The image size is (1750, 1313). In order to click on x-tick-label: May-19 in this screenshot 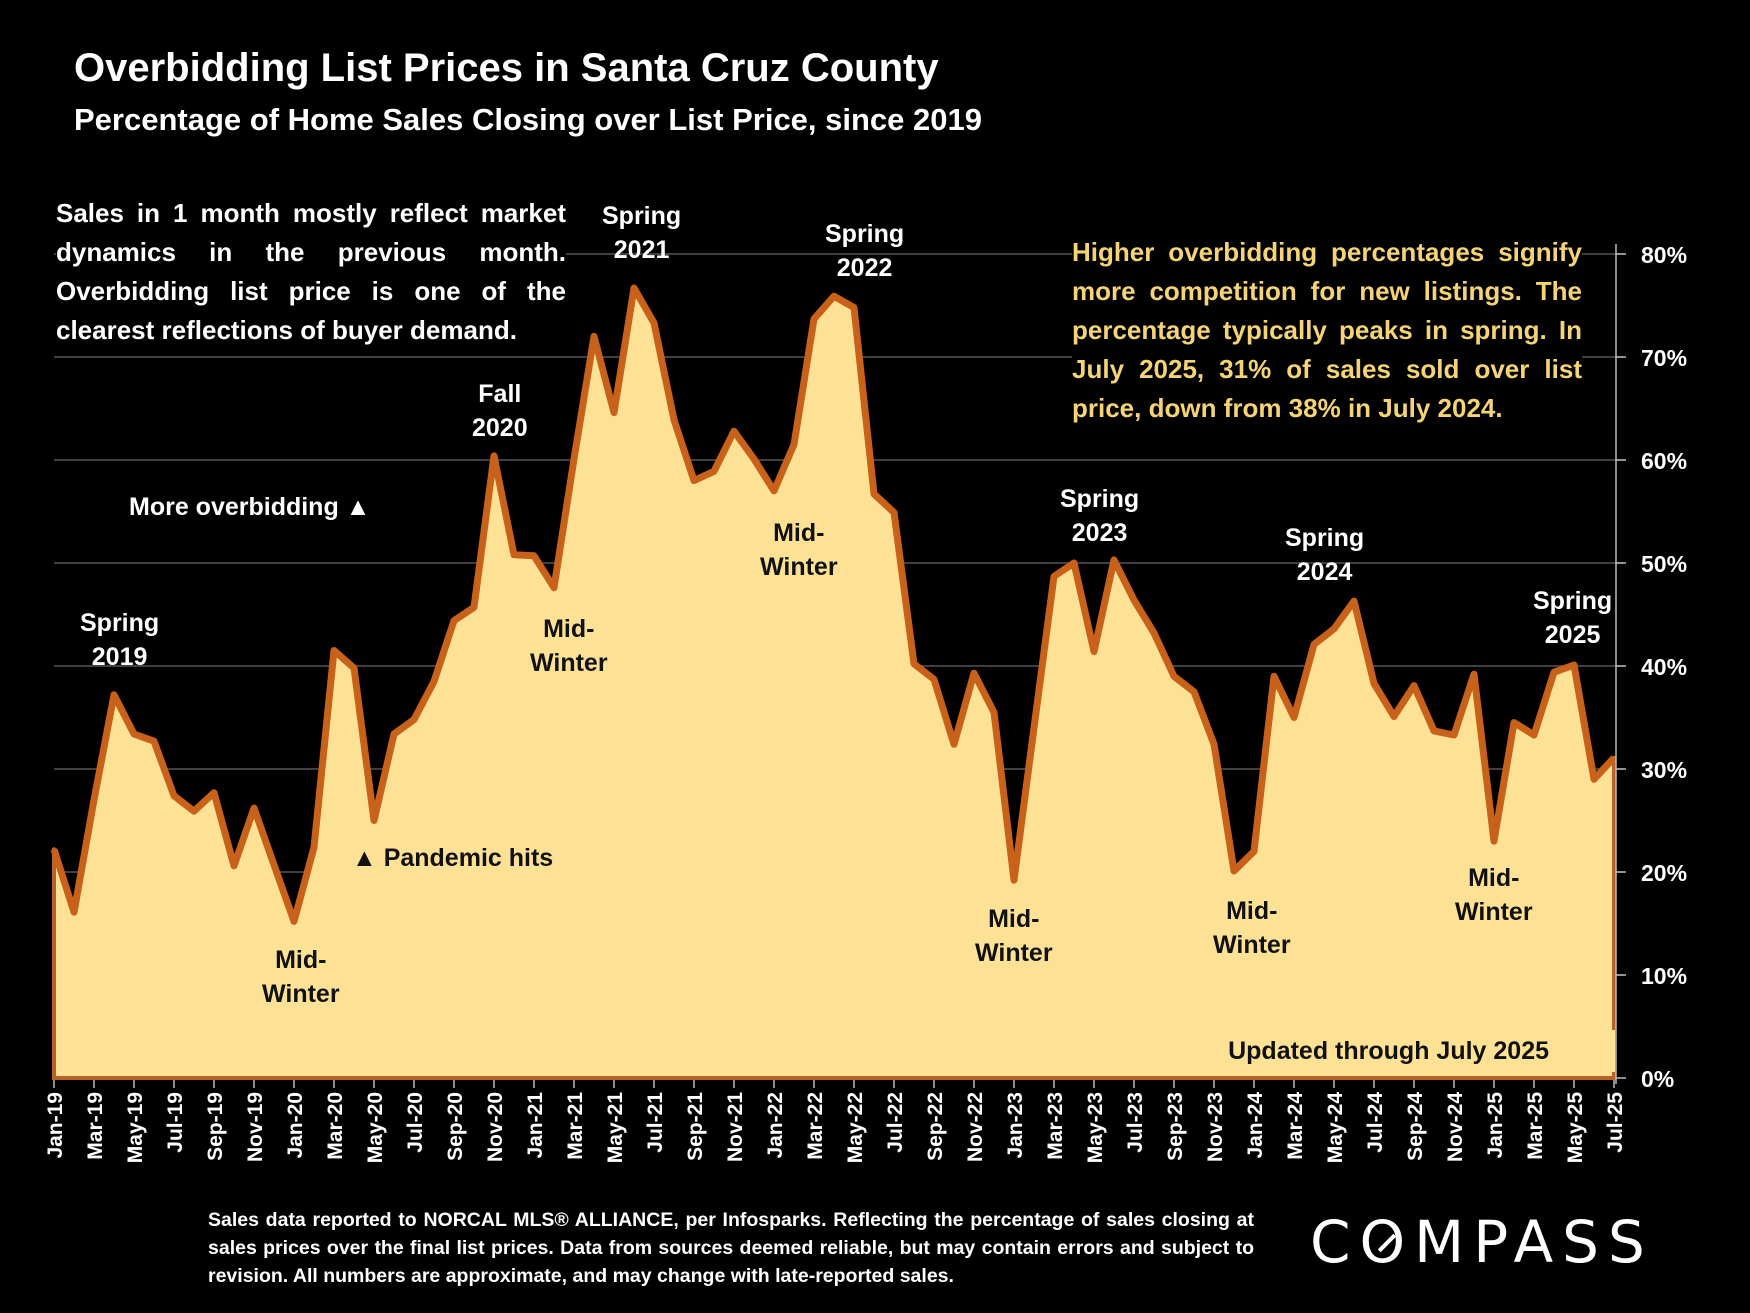, I will do `click(135, 1127)`.